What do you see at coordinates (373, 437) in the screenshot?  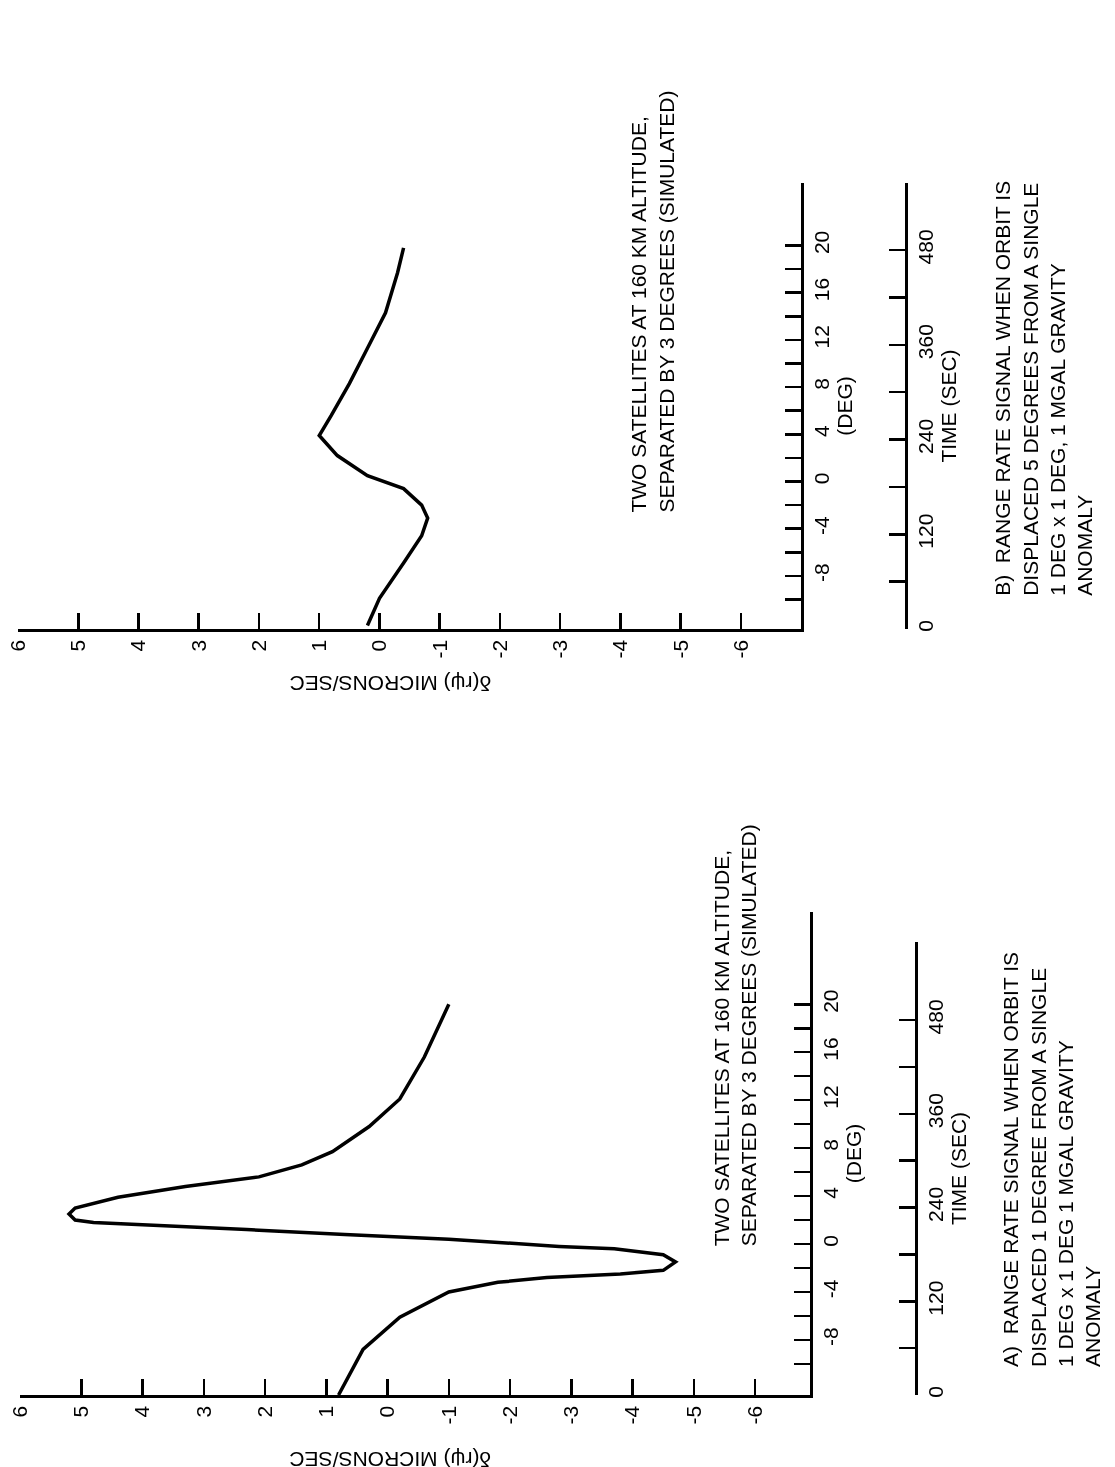 I see `line-series` at bounding box center [373, 437].